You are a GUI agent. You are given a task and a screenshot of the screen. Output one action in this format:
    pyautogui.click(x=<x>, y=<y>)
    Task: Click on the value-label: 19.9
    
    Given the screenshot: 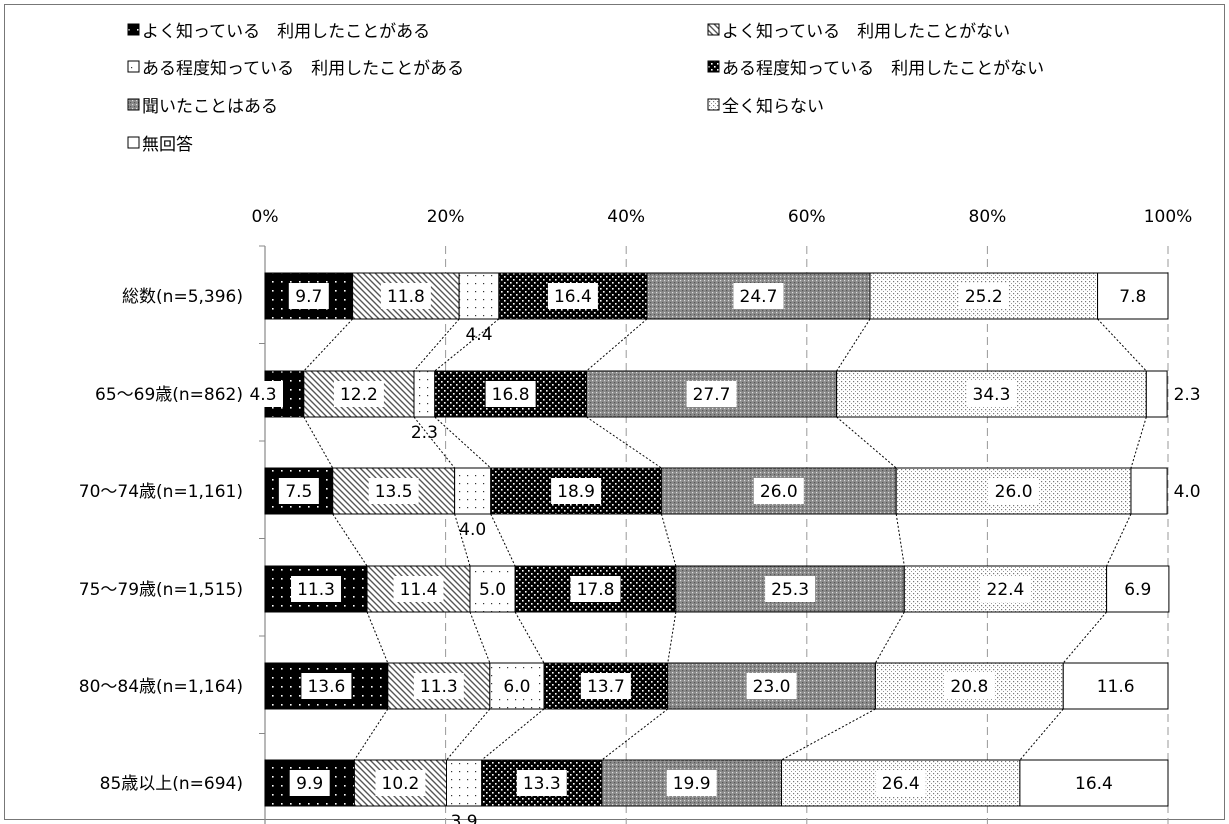 What is the action you would take?
    pyautogui.click(x=692, y=784)
    